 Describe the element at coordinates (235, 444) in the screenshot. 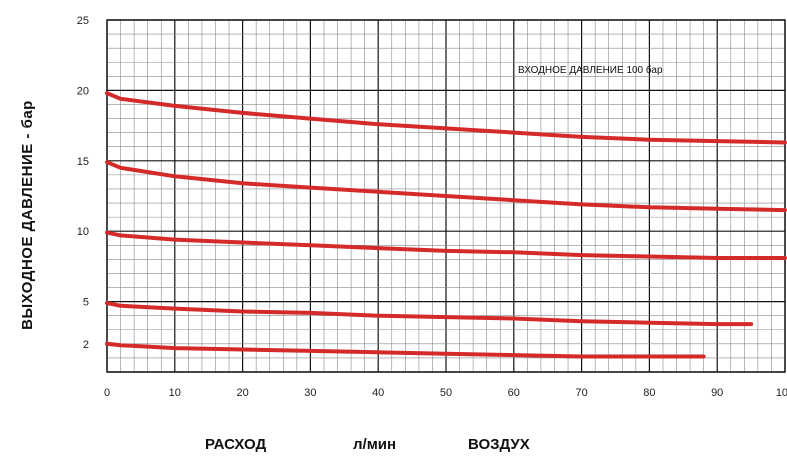

I see `x-axis-label-flow: РАСХОД` at that location.